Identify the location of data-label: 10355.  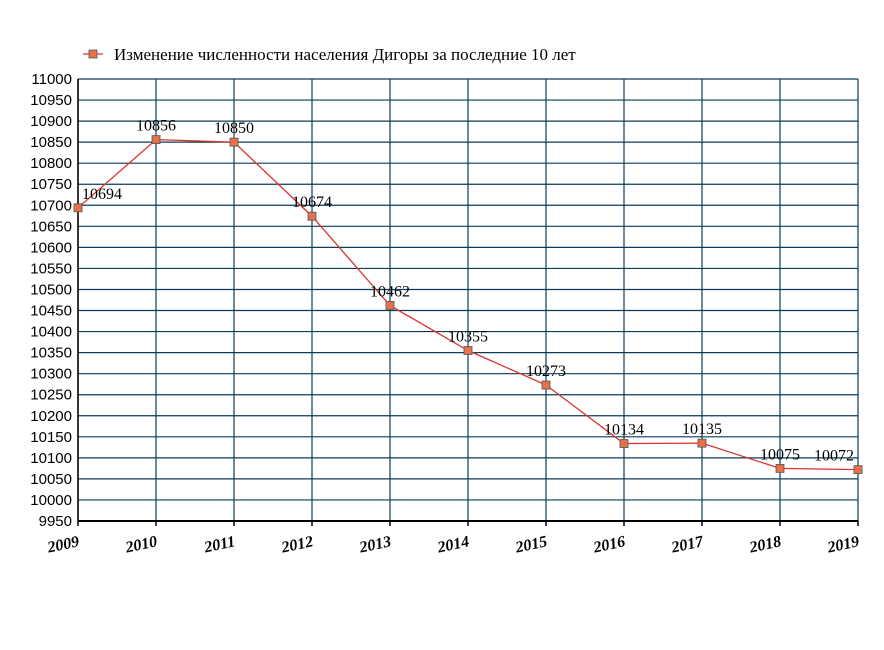
(468, 337).